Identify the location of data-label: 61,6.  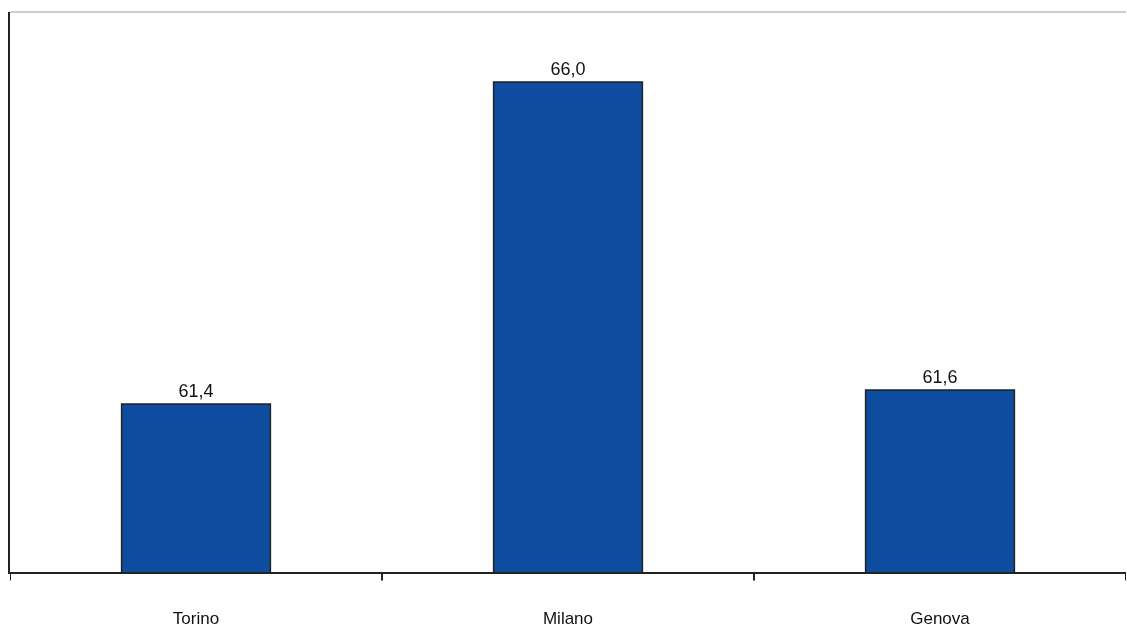
(940, 377).